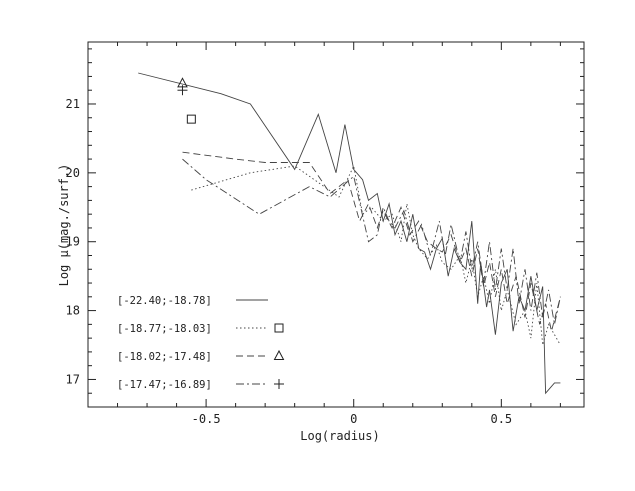 The height and width of the screenshot is (491, 635). I want to click on legend-label-4: [-17.47;-16.89], so click(164, 385).